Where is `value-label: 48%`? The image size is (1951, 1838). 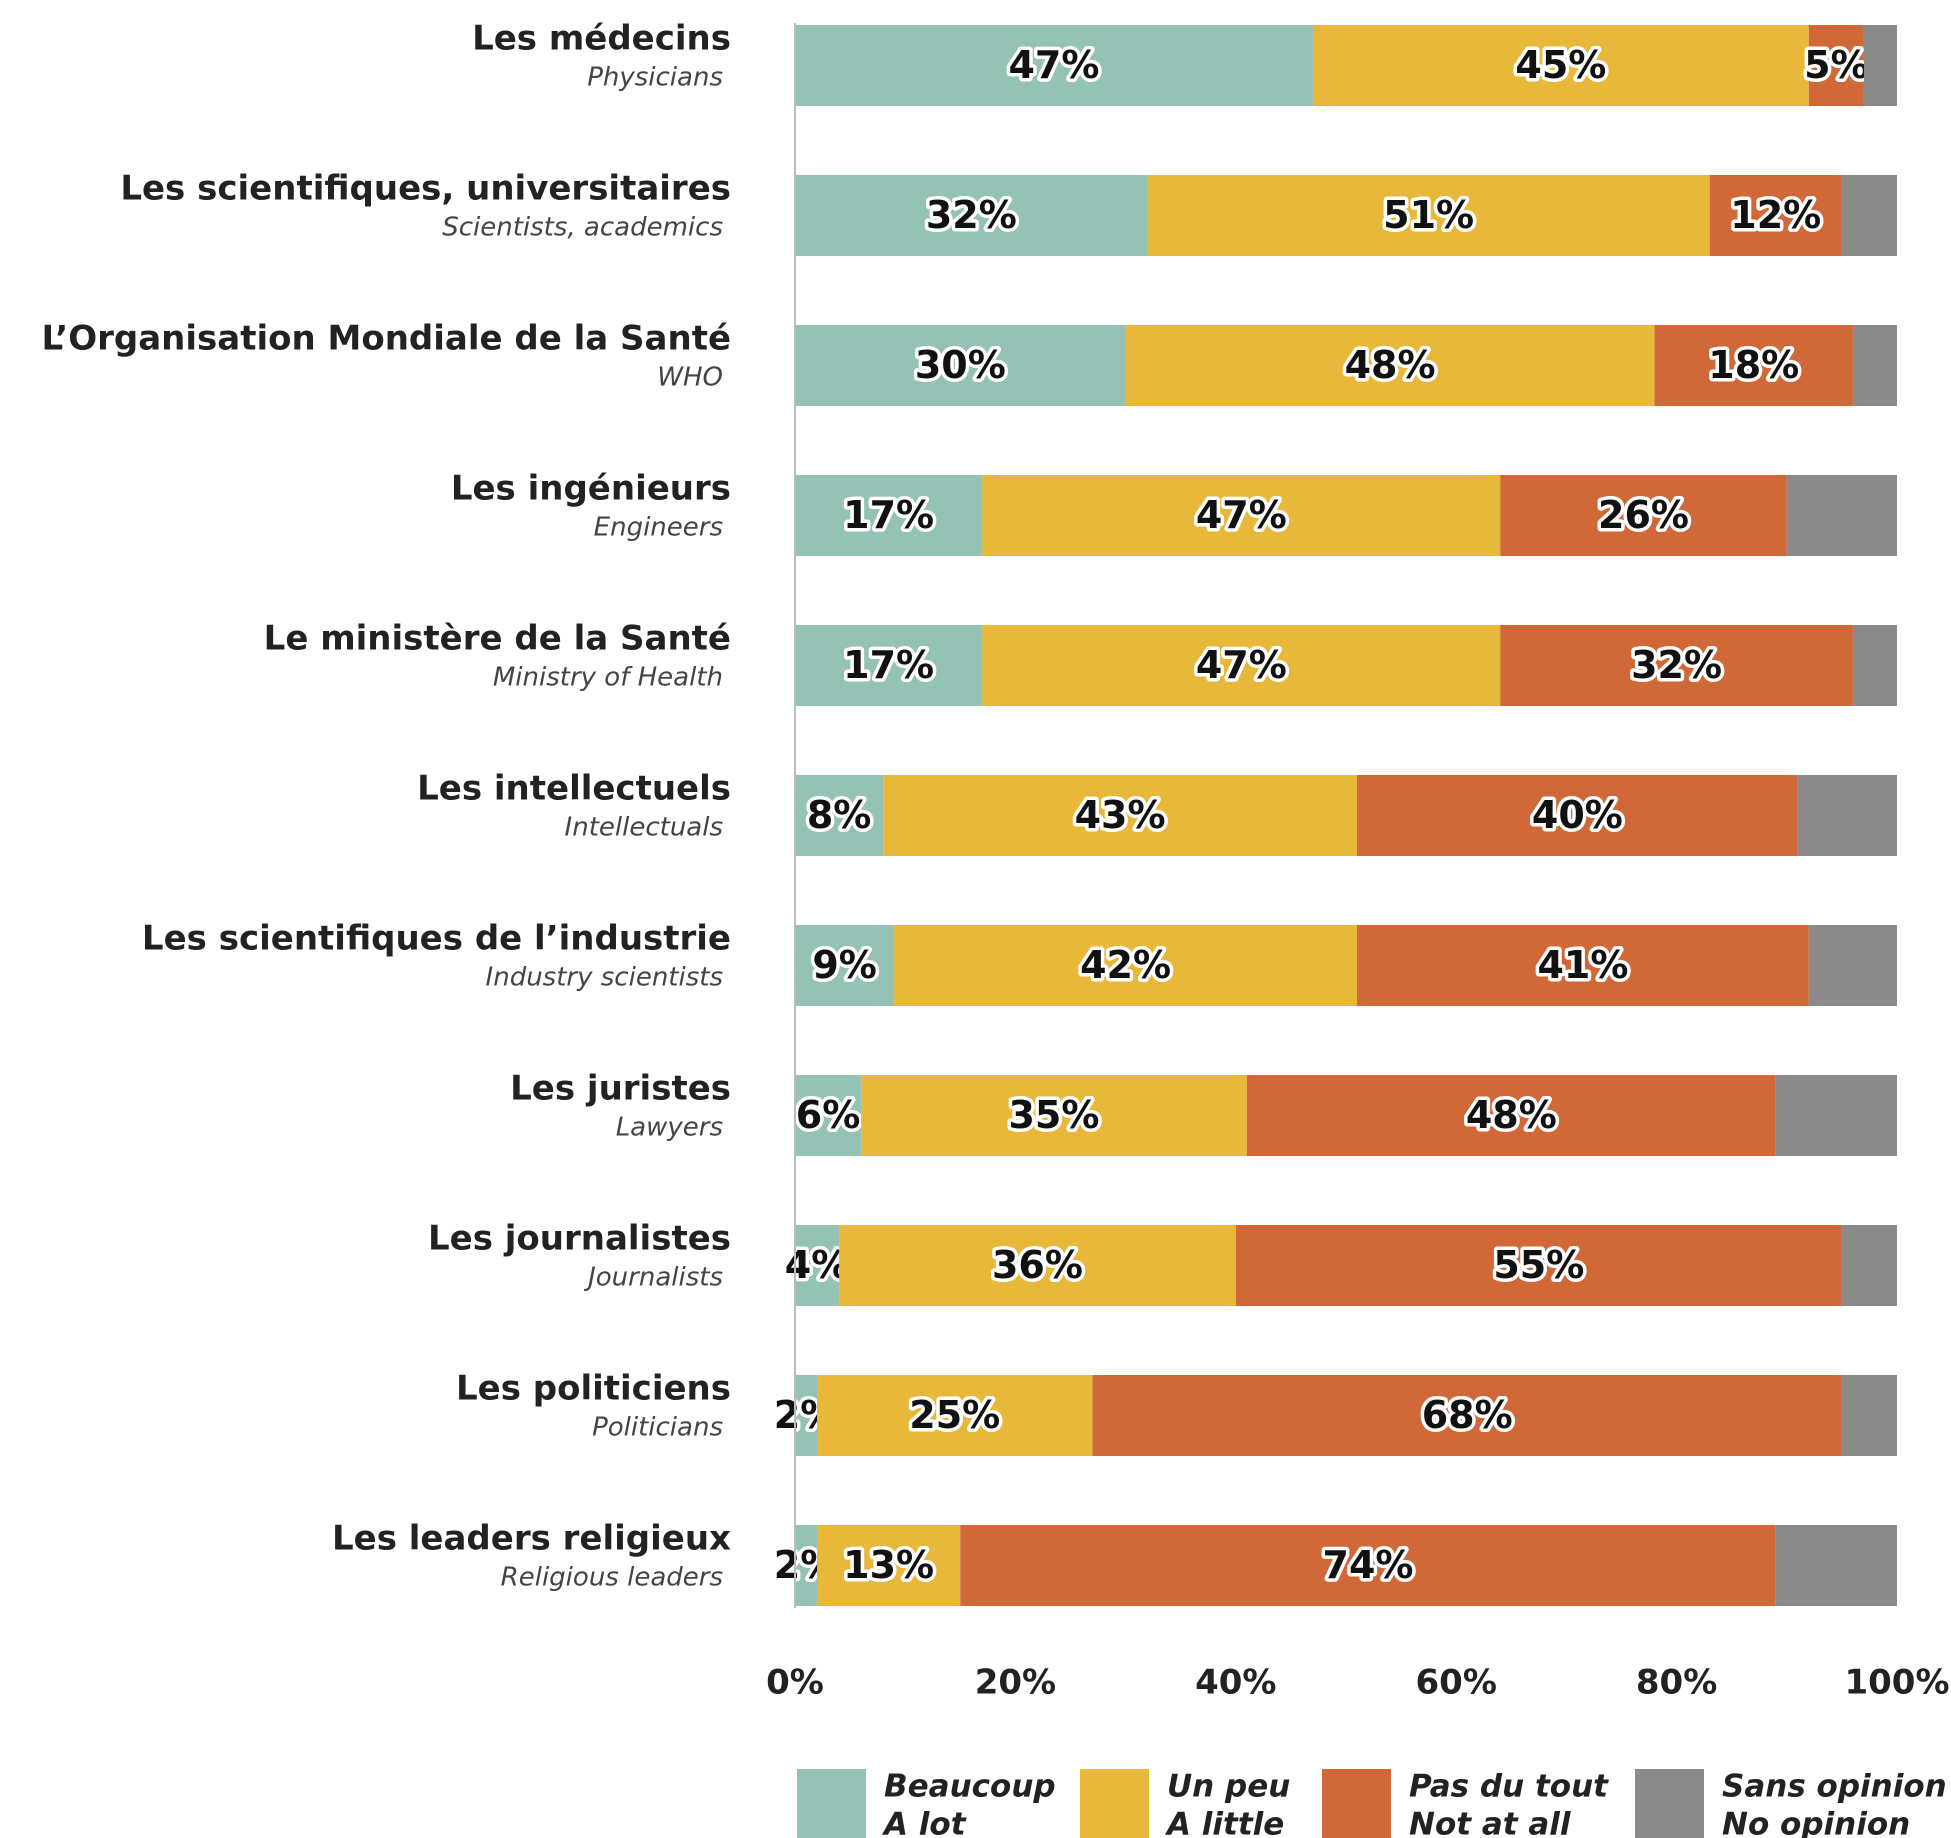 value-label: 48% is located at coordinates (1390, 365).